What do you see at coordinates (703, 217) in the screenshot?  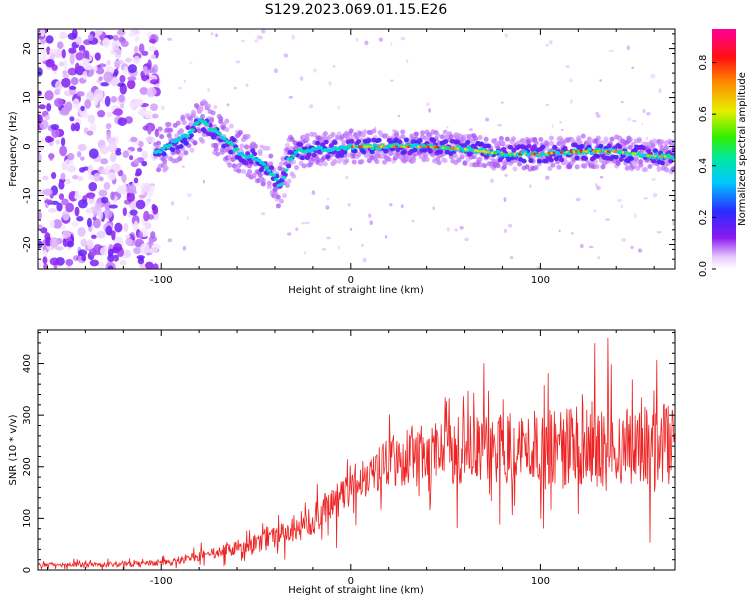 I see `colorbar-tick-label: 0.2` at bounding box center [703, 217].